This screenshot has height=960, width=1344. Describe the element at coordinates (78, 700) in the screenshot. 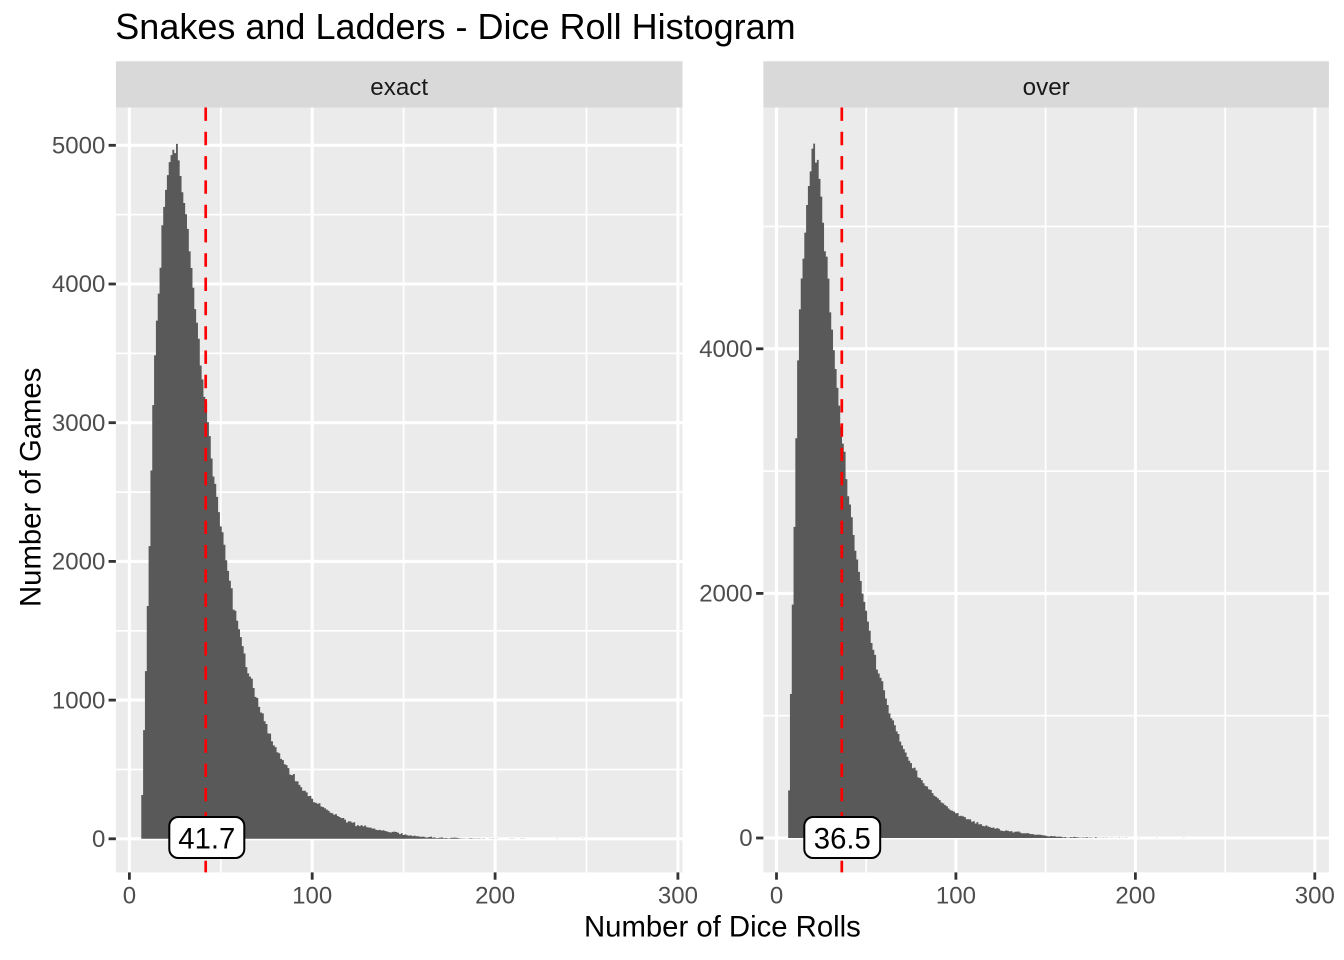

I see `svg-text: 1000` at that location.